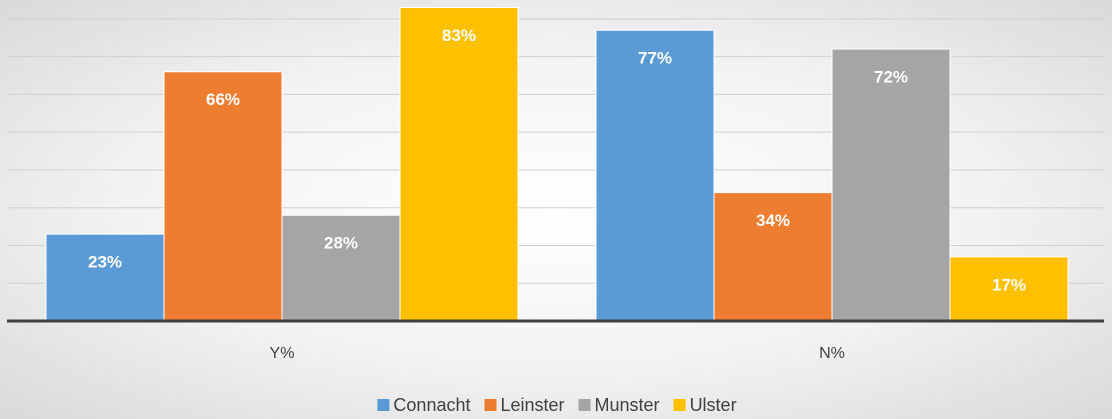 Image resolution: width=1112 pixels, height=419 pixels. I want to click on legend-label: Leinster, so click(532, 405).